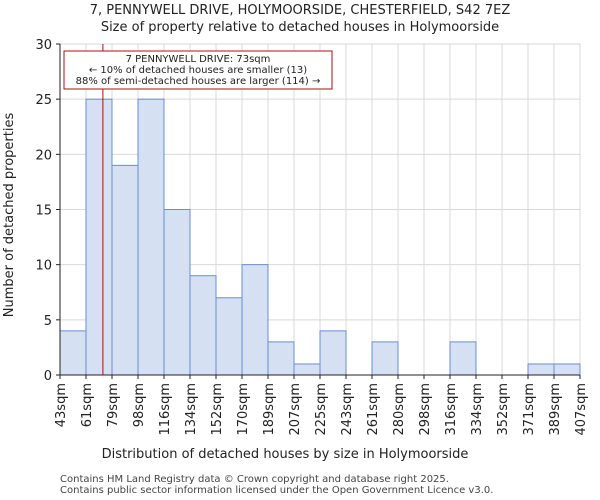 The width and height of the screenshot is (600, 500). What do you see at coordinates (43, 45) in the screenshot?
I see `y-tick-label: 30` at bounding box center [43, 45].